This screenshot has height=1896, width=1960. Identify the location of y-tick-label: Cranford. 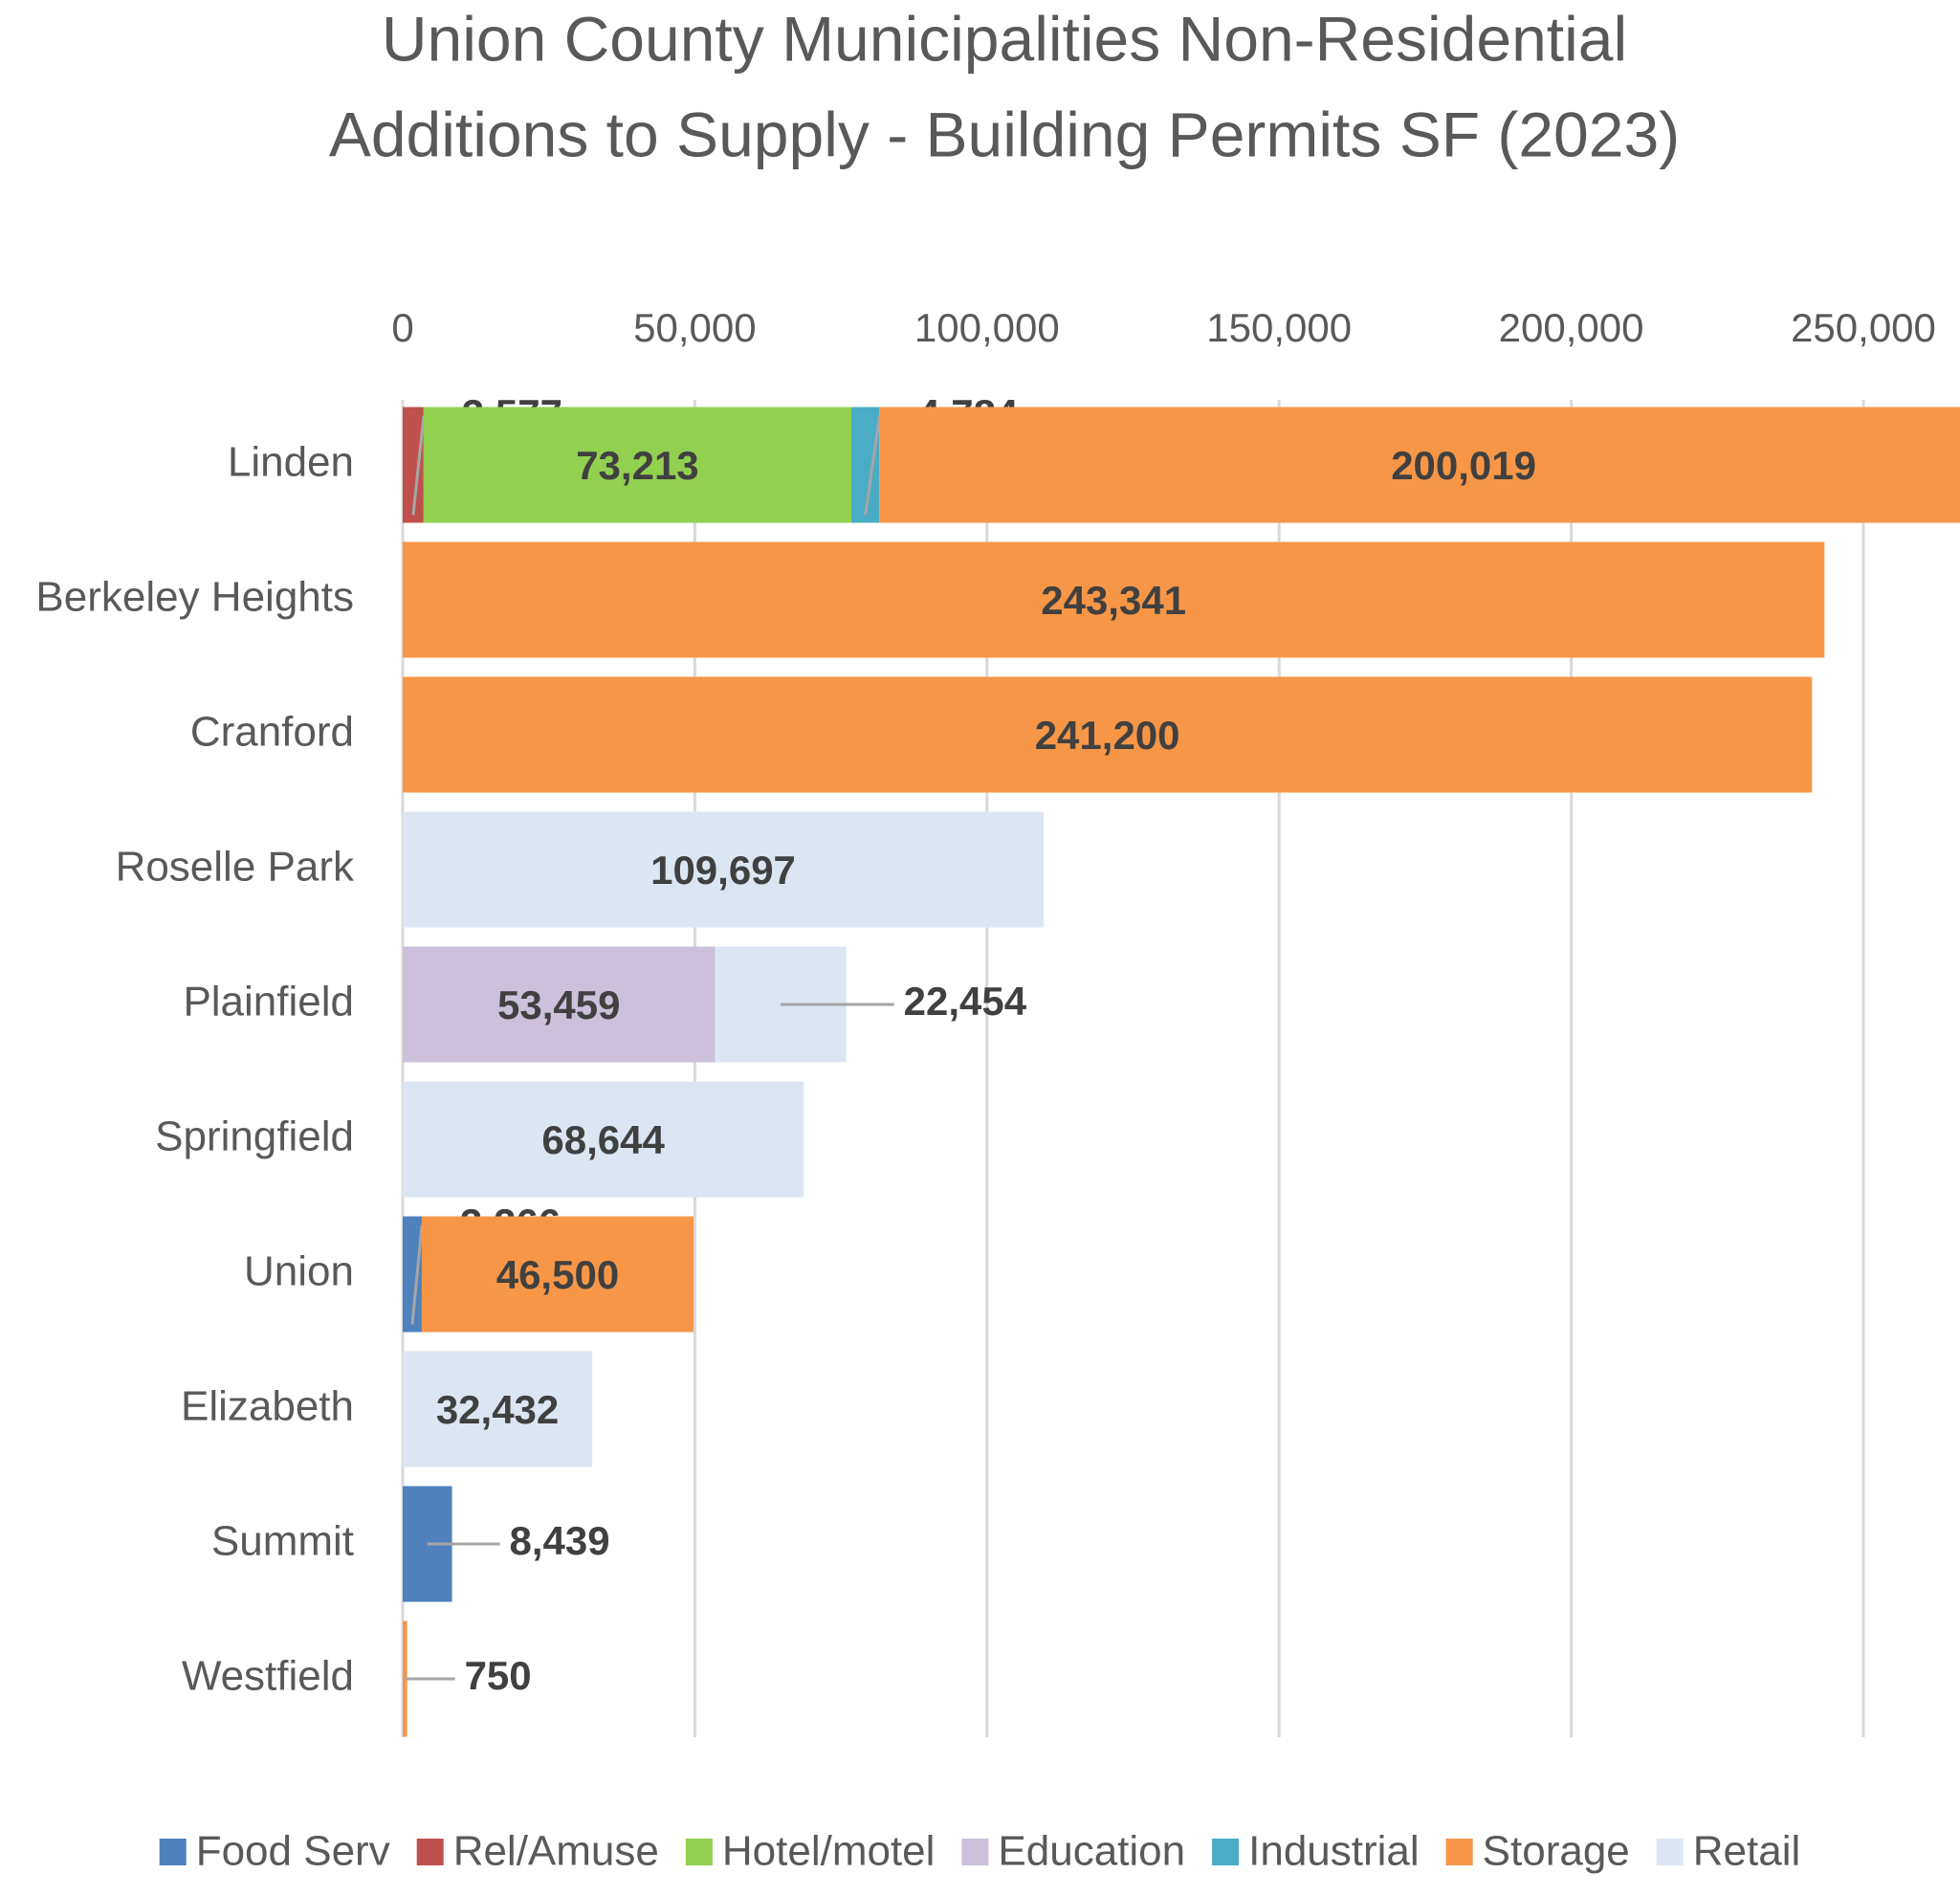
(272, 732).